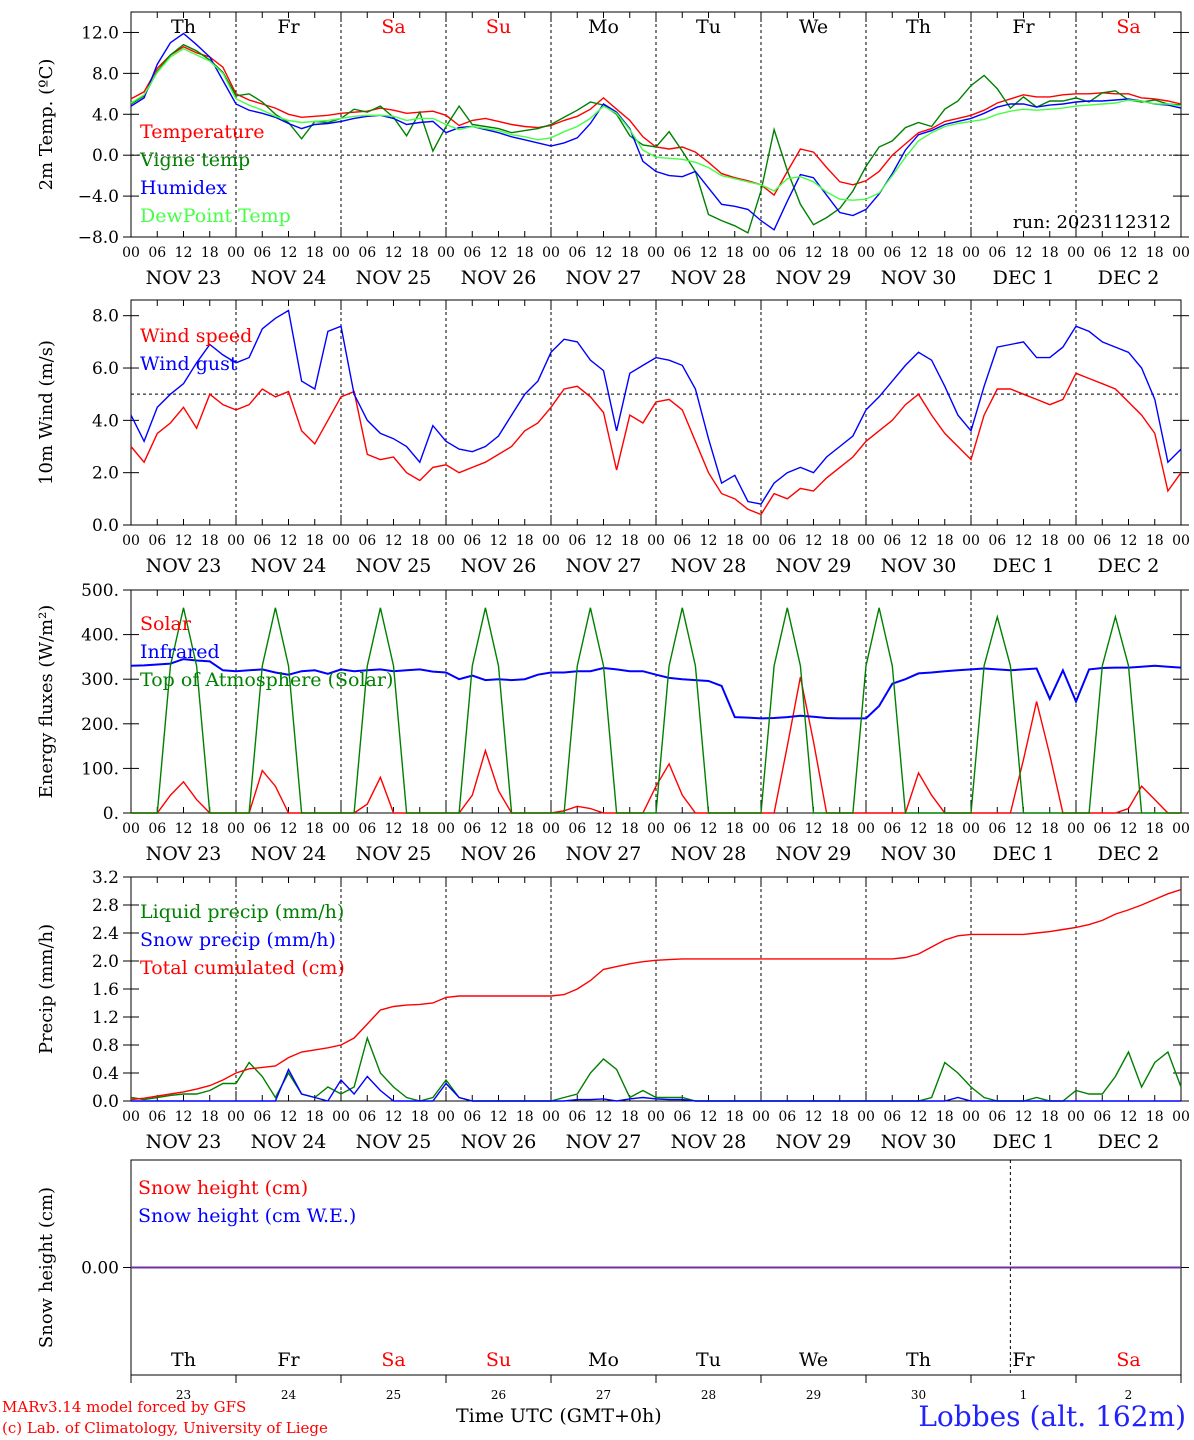 This screenshot has width=1194, height=1440. What do you see at coordinates (708, 27) in the screenshot?
I see `weekday-label: Tu` at bounding box center [708, 27].